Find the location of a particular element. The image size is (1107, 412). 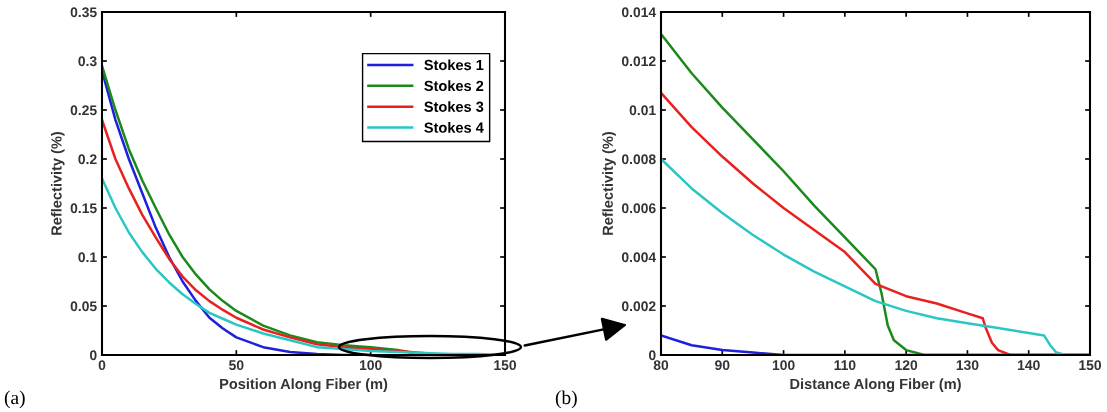

x-axis-title: Position Along Fiber (m) is located at coordinates (304, 385).